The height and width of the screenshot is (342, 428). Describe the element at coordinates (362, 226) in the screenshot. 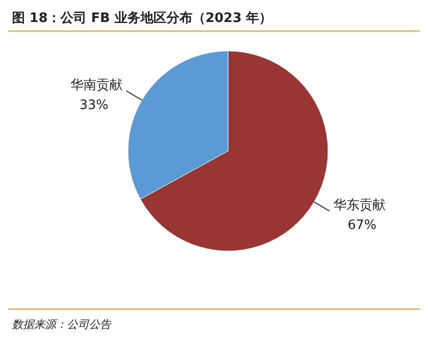

I see `data-label: 67%` at that location.